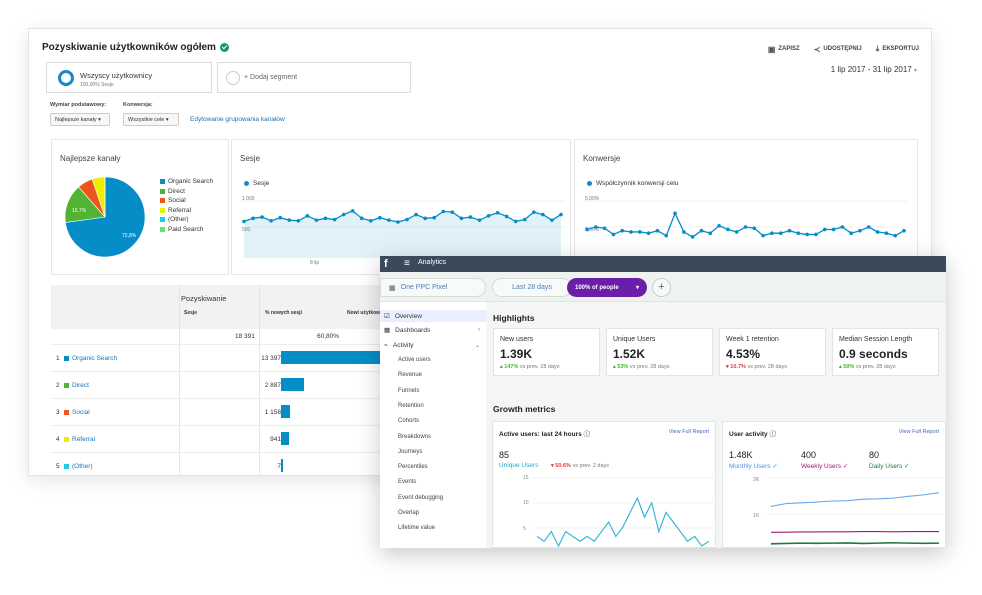 The image size is (982, 595). I want to click on new-sessions-column-header: % nowych sesji, so click(283, 313).